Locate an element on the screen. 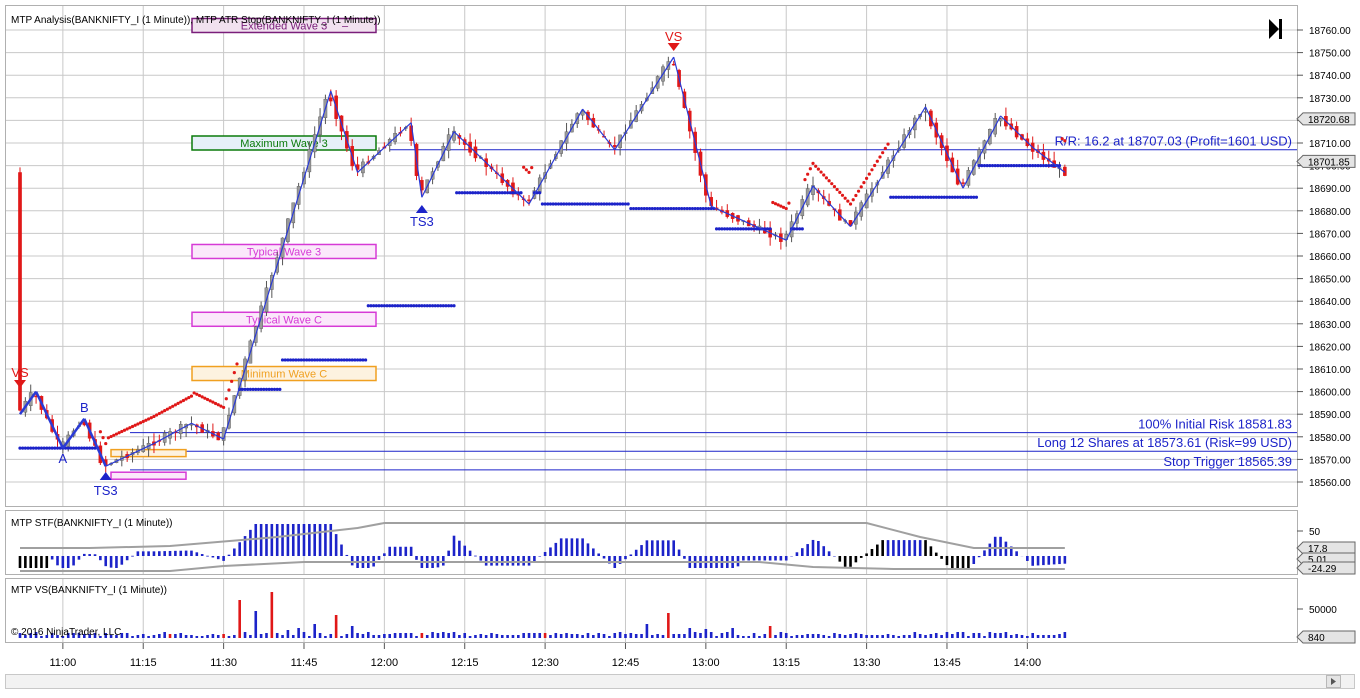 The height and width of the screenshot is (698, 1360). wave-projection-box is located at coordinates (148, 475).